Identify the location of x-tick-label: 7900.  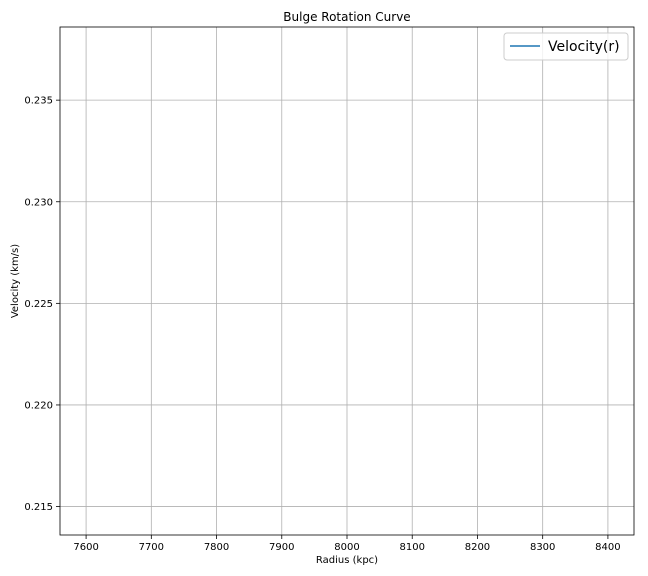
(281, 547).